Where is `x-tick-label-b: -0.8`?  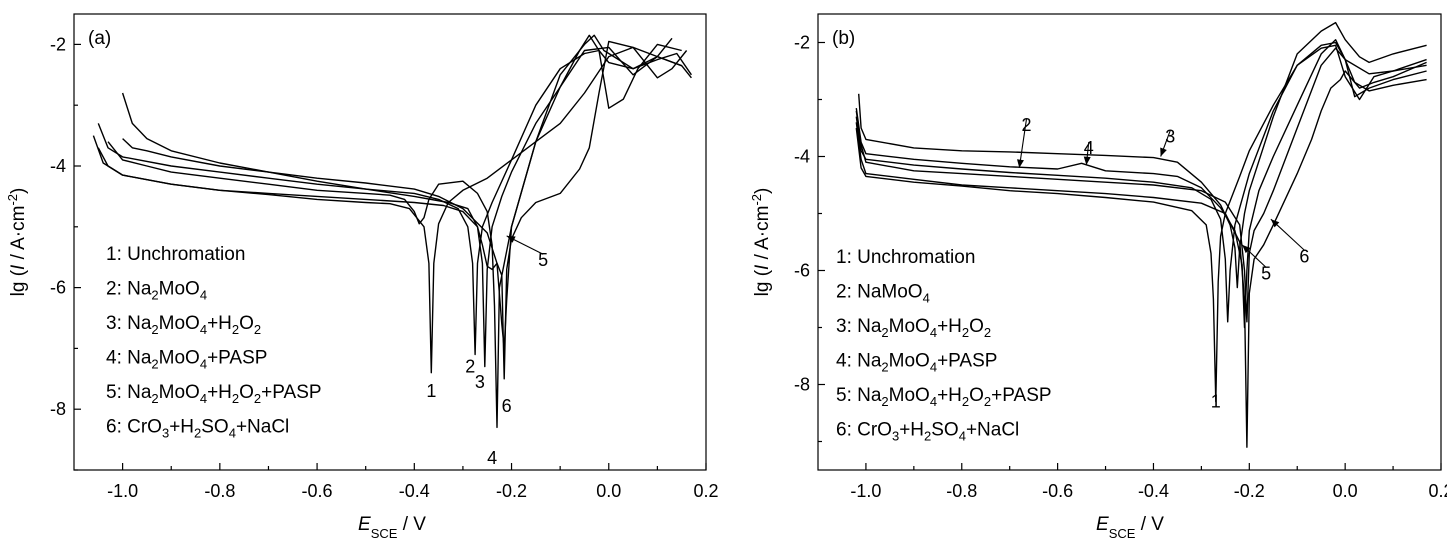 x-tick-label-b: -0.8 is located at coordinates (961, 491).